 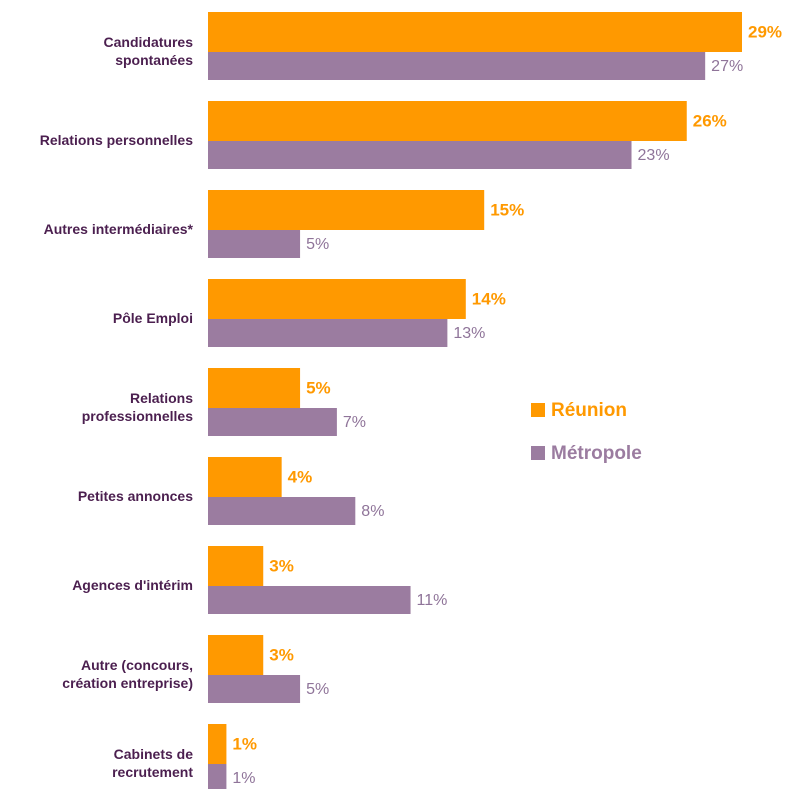 I want to click on legend-label: Métropole, so click(x=596, y=453).